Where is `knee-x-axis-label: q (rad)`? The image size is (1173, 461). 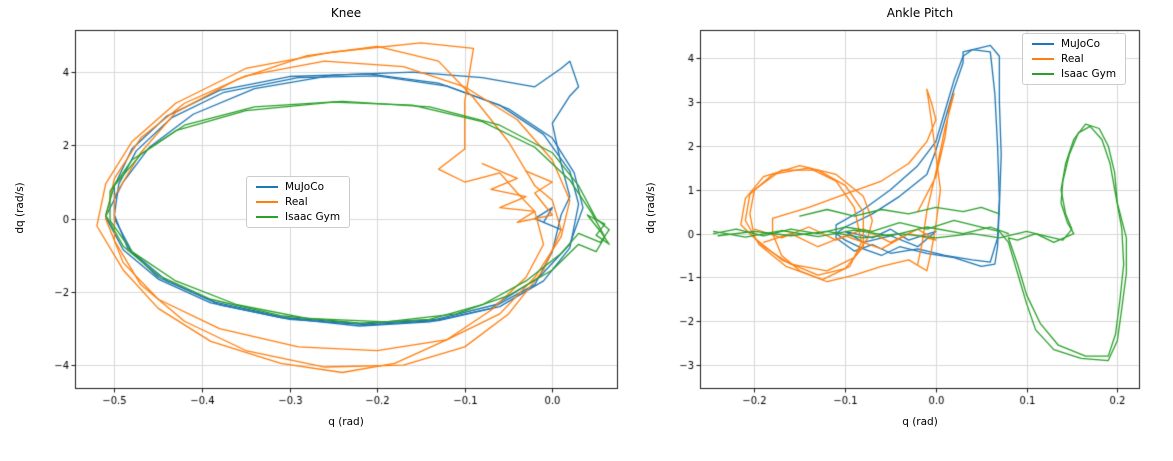
knee-x-axis-label: q (rad) is located at coordinates (346, 422).